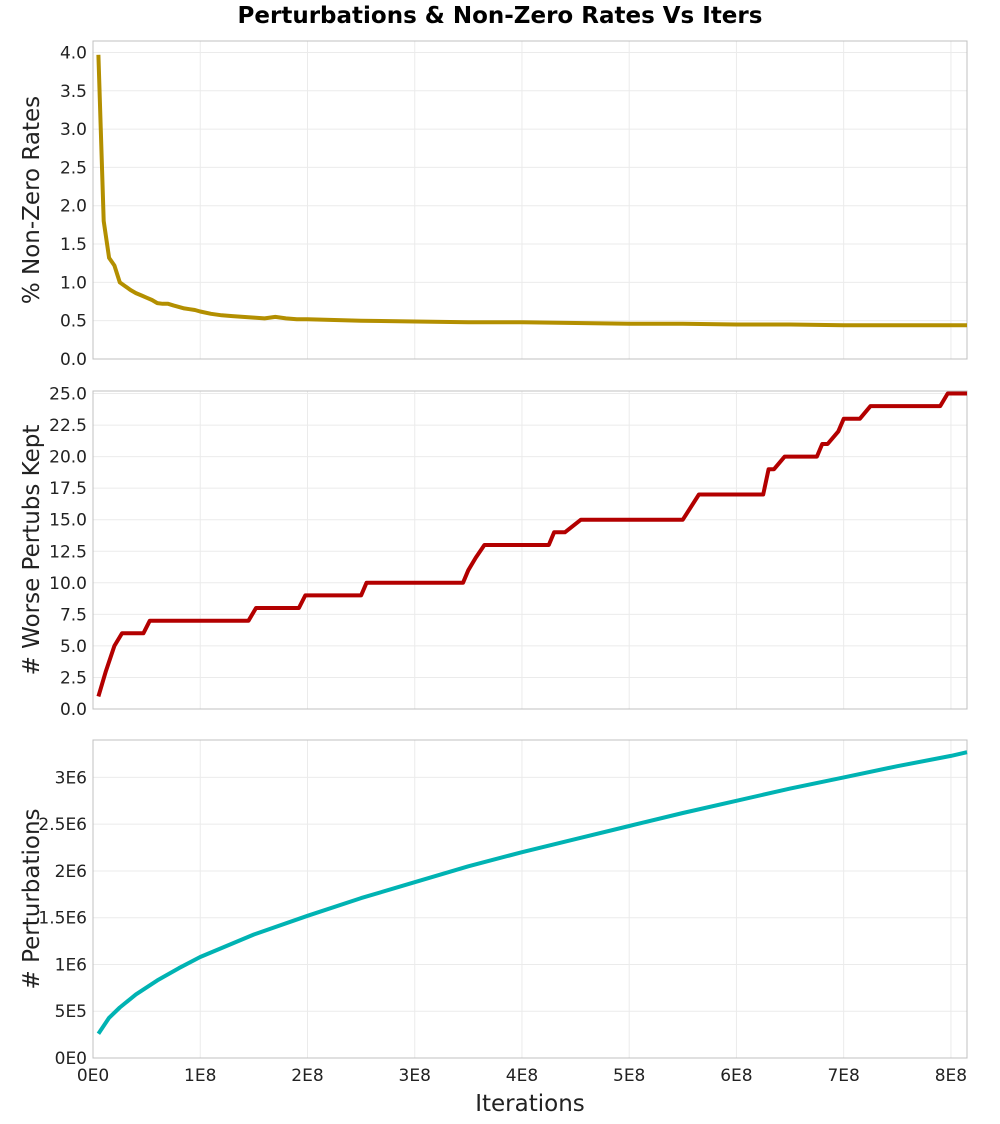 The width and height of the screenshot is (1000, 1124). Describe the element at coordinates (62, 919) in the screenshot. I see `y-tick-label: 1.5E6` at that location.